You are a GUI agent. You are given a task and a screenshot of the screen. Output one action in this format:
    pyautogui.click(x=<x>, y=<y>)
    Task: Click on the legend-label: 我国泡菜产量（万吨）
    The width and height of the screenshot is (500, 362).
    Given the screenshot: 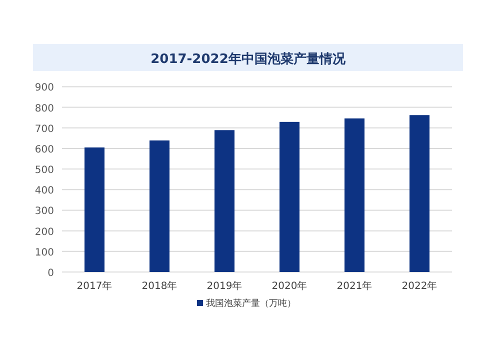 What is the action you would take?
    pyautogui.click(x=251, y=303)
    